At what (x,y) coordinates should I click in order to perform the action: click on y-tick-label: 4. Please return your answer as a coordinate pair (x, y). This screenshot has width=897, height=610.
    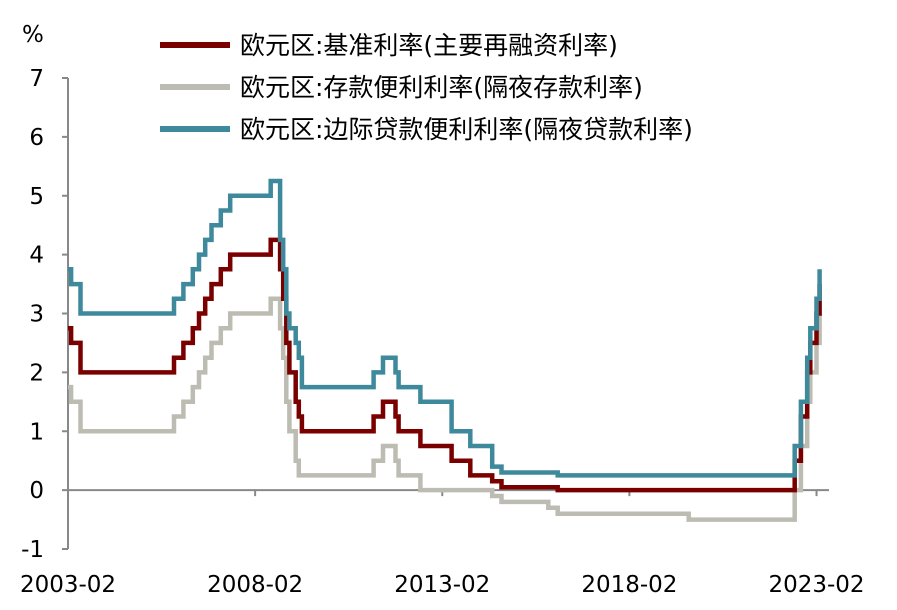
    Looking at the image, I should click on (36, 256).